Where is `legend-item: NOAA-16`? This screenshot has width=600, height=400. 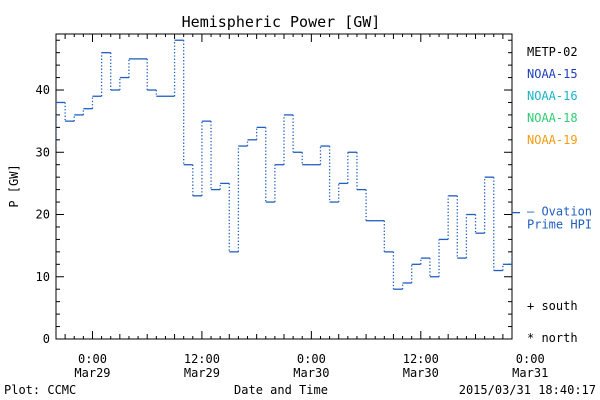 legend-item: NOAA-16 is located at coordinates (552, 96).